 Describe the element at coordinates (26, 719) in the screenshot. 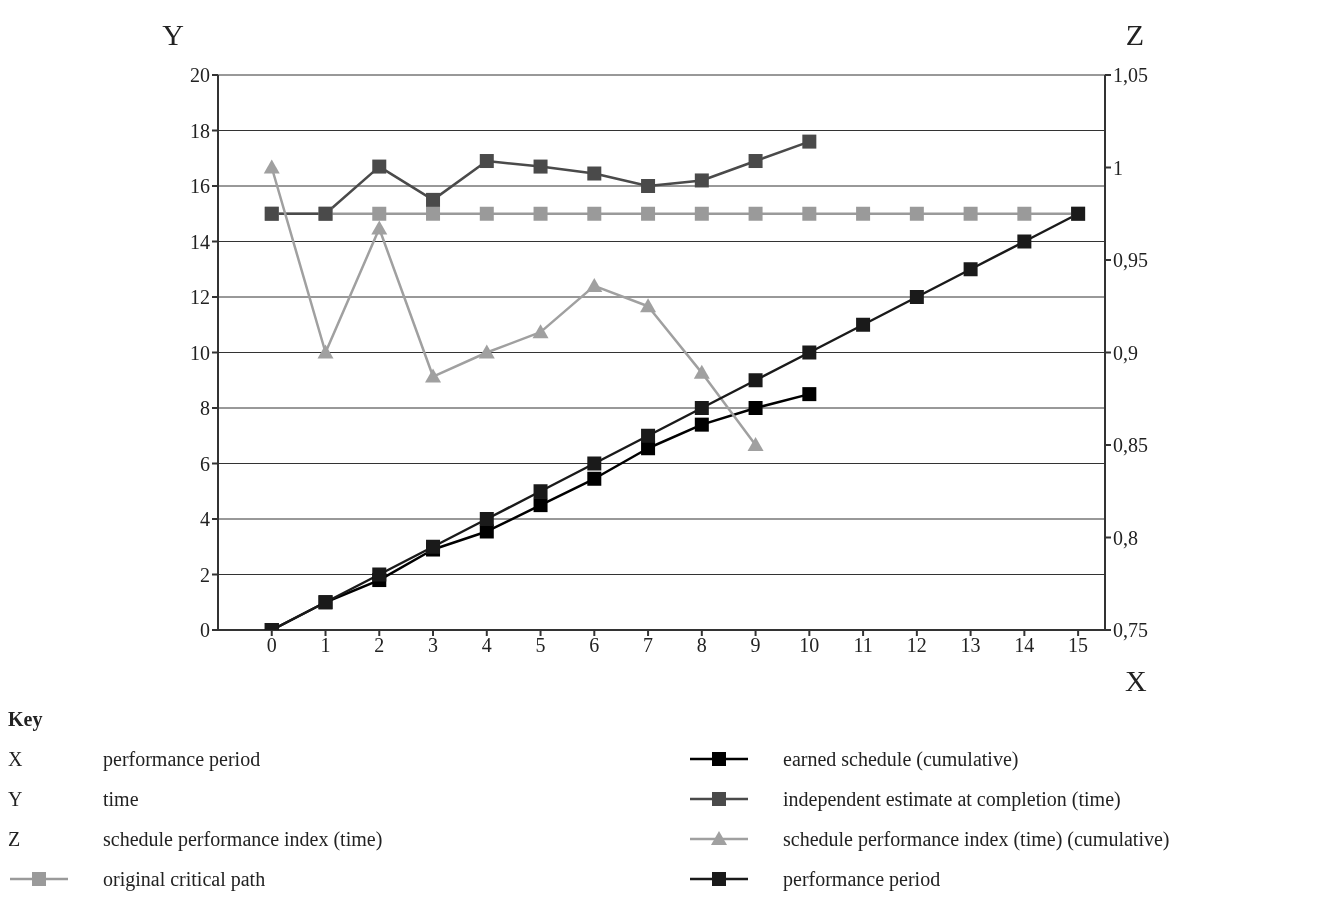

I see `legend-title: Key` at that location.